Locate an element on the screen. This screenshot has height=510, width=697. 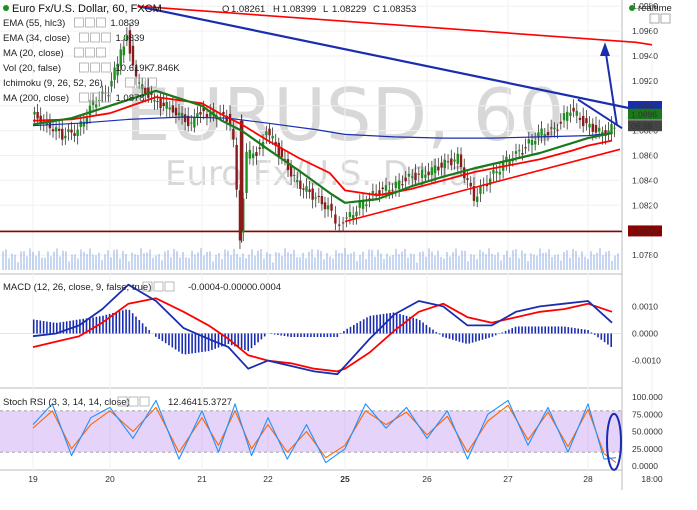
arrow-head is located at coordinates (605, 49).